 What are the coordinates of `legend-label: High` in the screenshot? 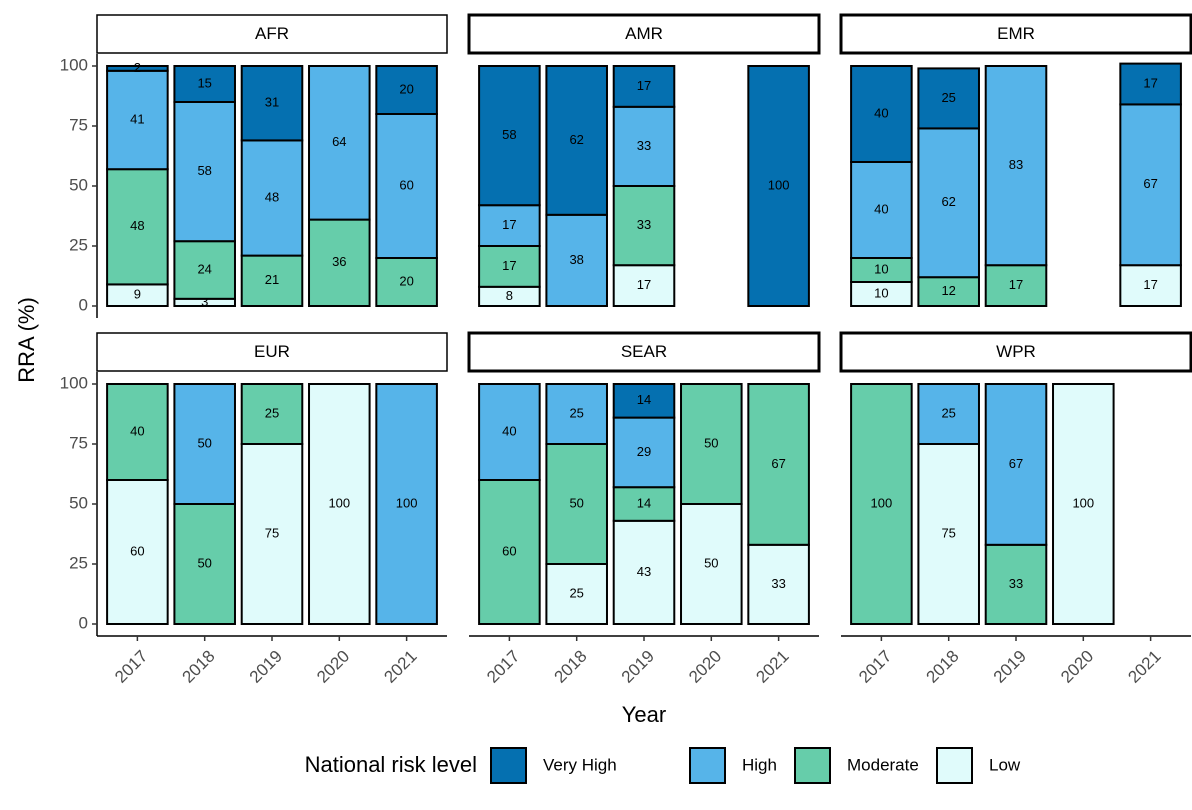 It's located at (759, 764).